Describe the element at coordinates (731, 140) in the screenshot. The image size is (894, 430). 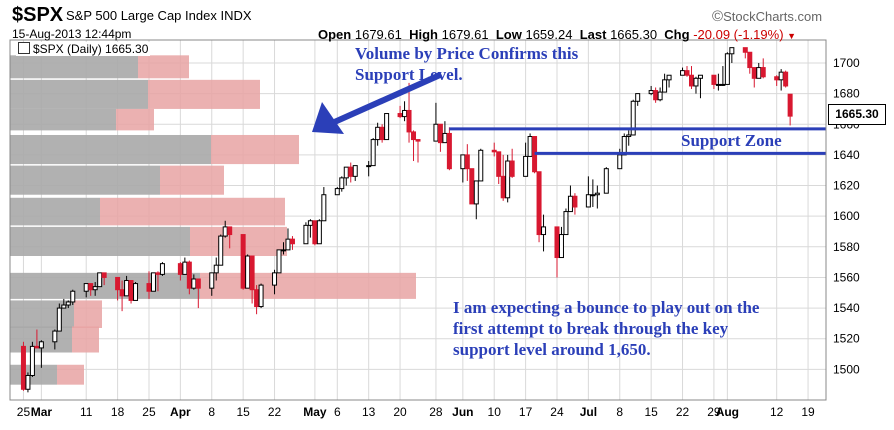
I see `support-zone-label: Support Zone` at that location.